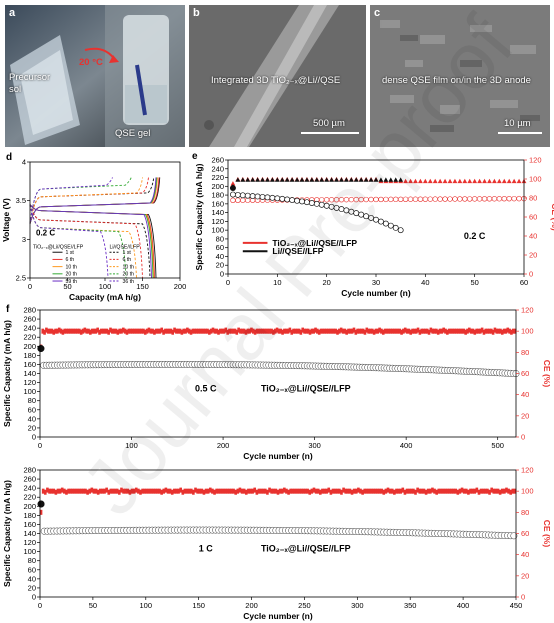 This screenshot has width=554, height=623. I want to click on y-tick-label: 40, so click(32, 418).